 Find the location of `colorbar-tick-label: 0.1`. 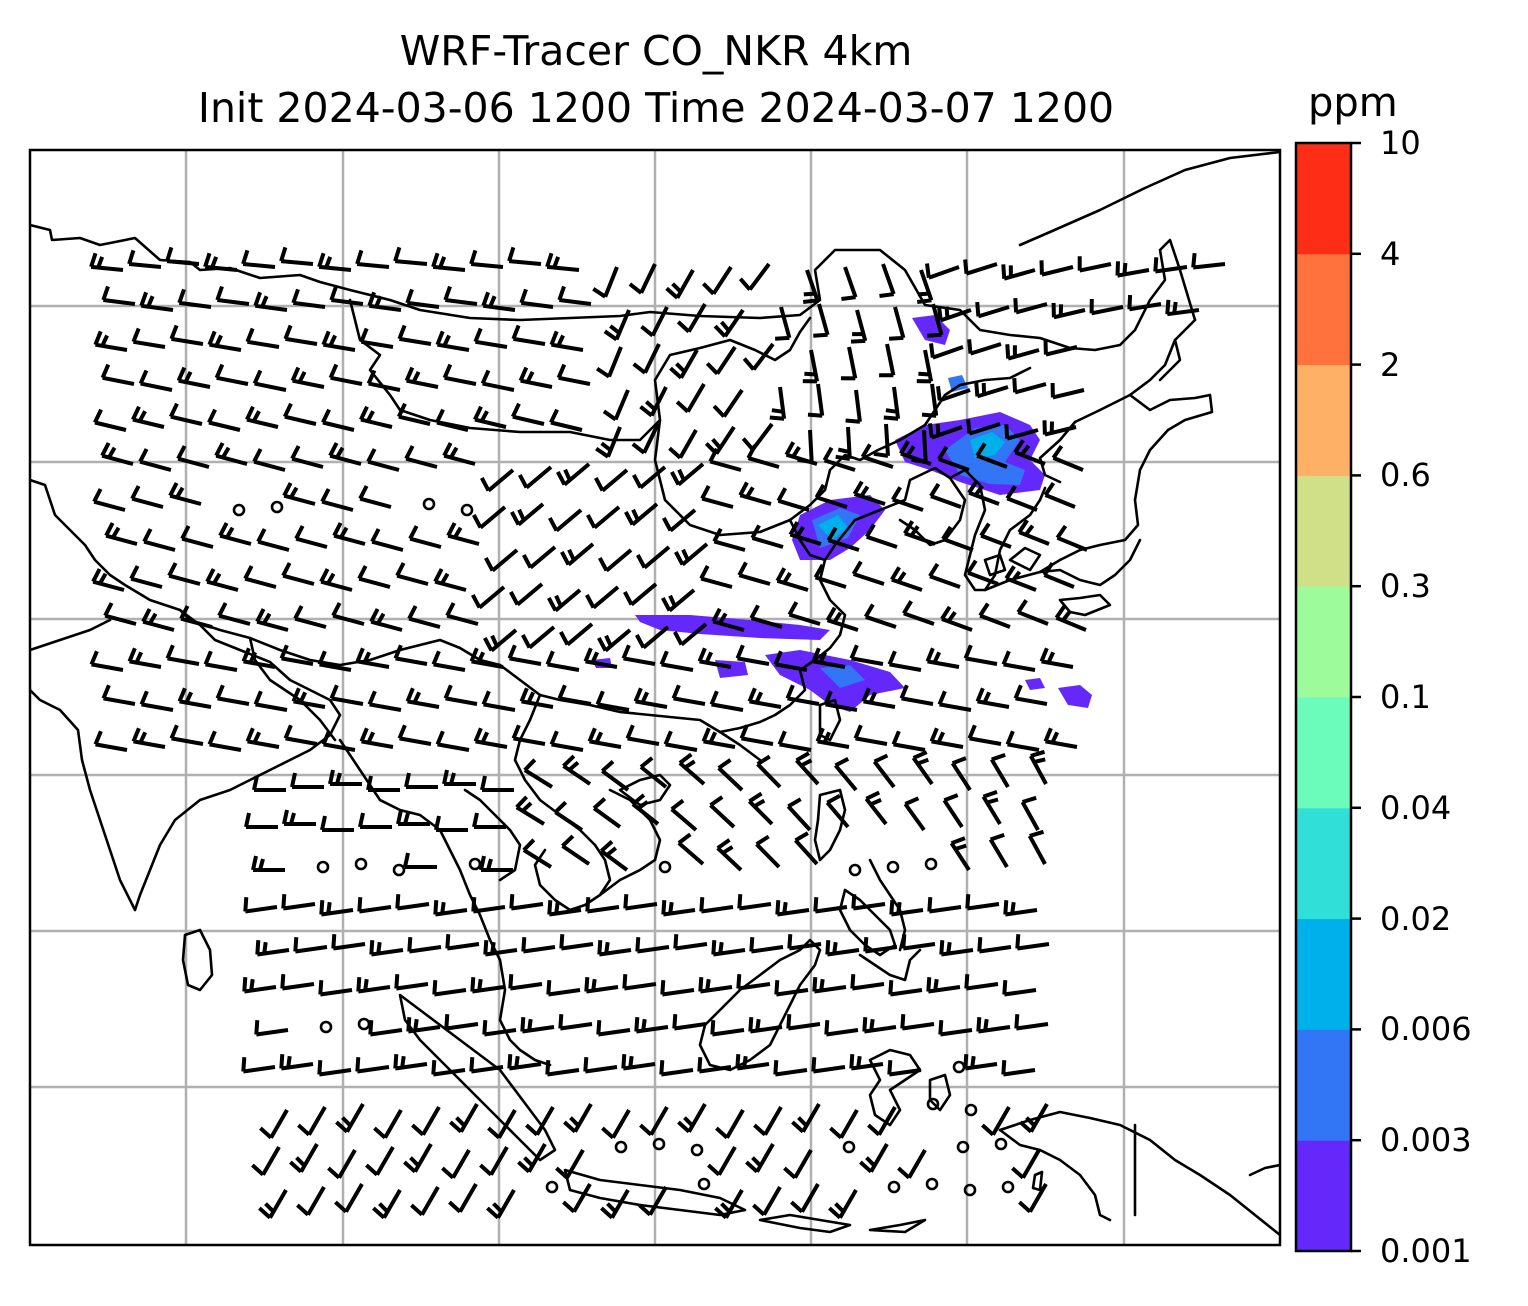

colorbar-tick-label: 0.1 is located at coordinates (1405, 697).